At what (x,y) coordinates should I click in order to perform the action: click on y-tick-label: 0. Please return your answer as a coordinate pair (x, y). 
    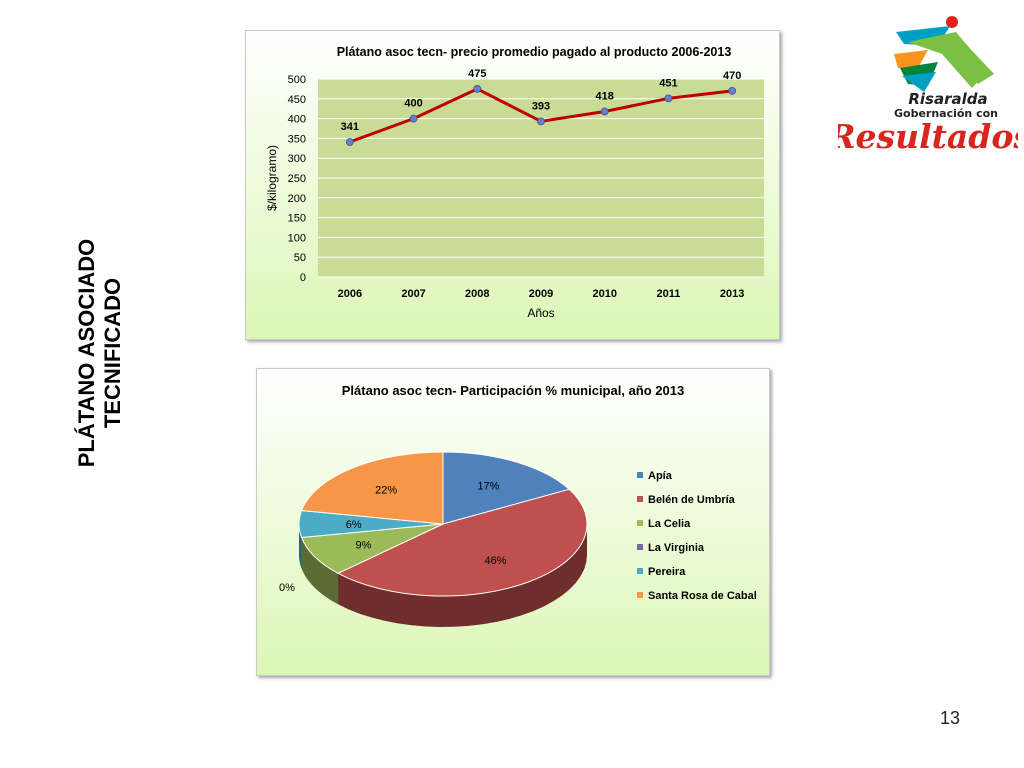
    Looking at the image, I should click on (303, 278).